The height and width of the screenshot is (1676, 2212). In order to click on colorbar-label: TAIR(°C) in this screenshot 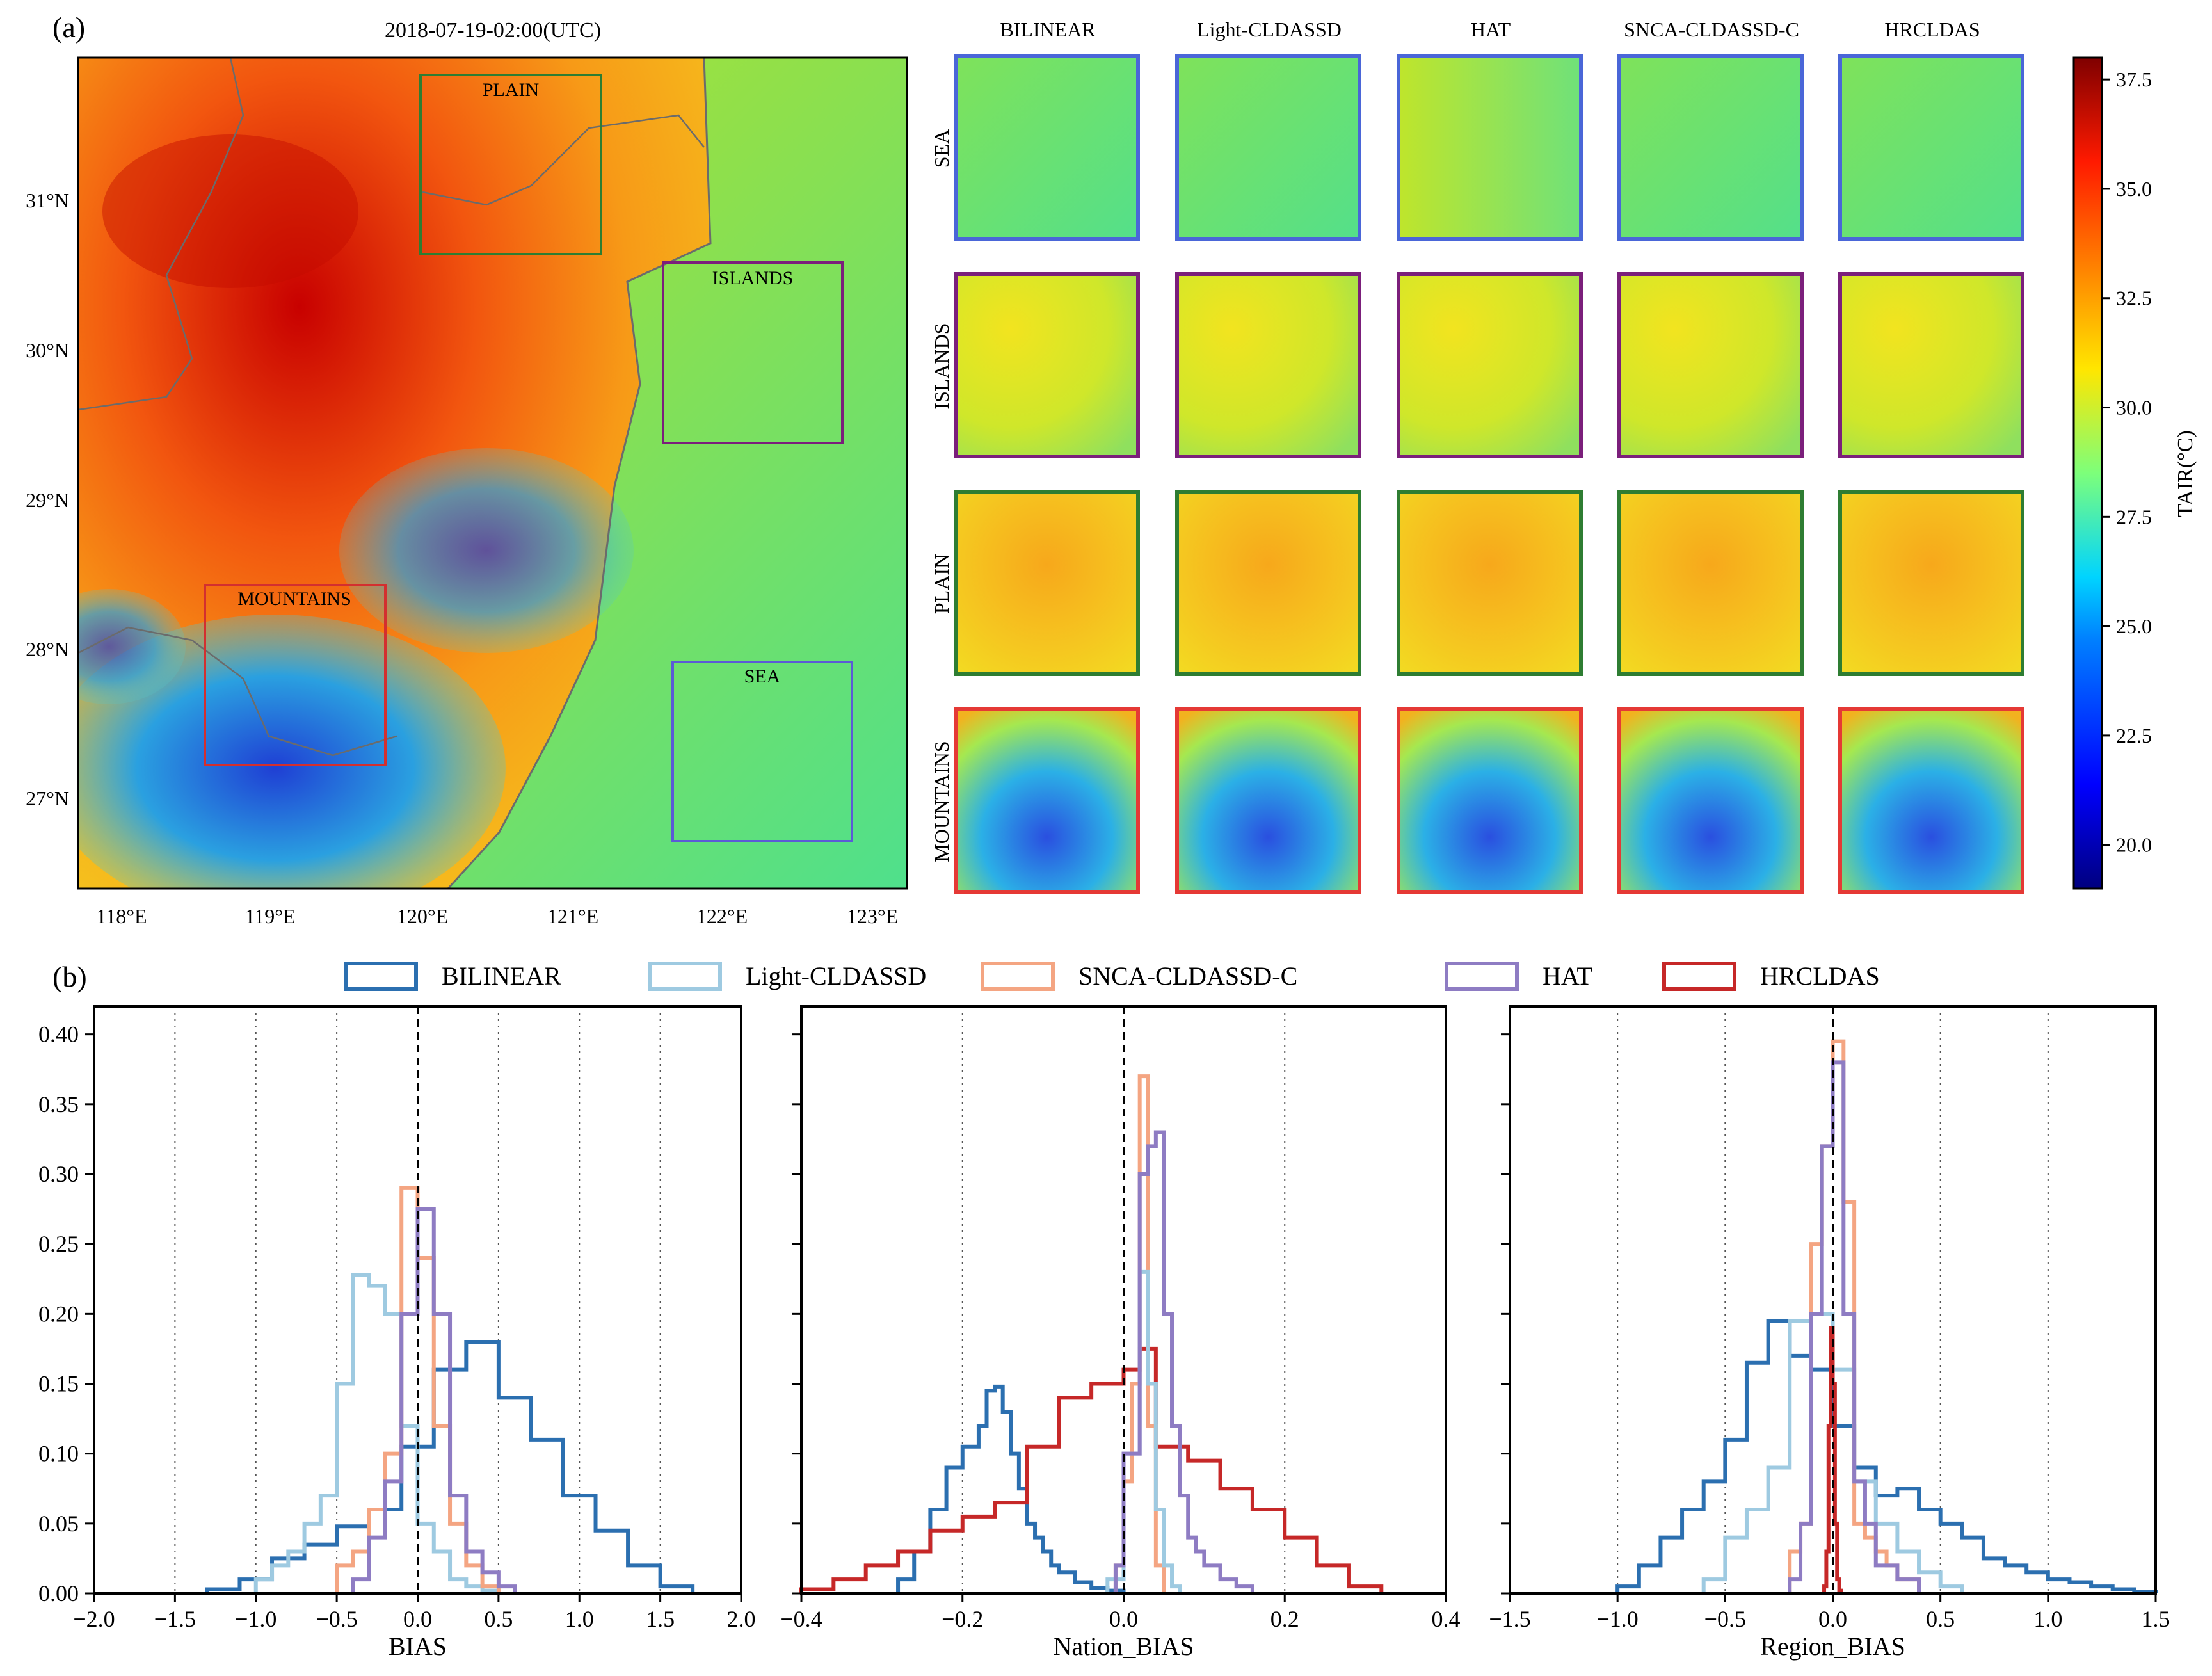, I will do `click(2185, 473)`.